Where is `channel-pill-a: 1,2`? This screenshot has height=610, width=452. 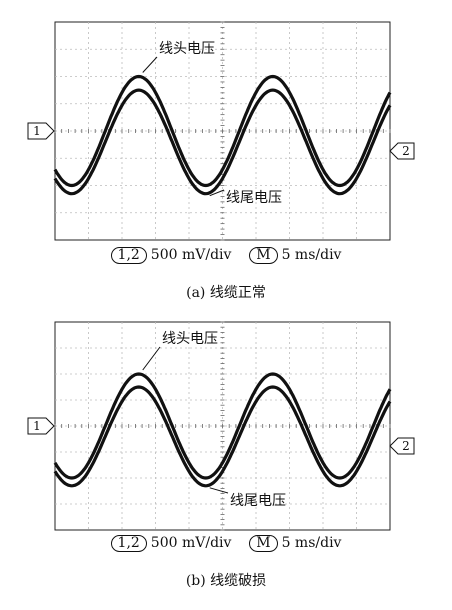
channel-pill-a: 1,2 is located at coordinates (128, 255).